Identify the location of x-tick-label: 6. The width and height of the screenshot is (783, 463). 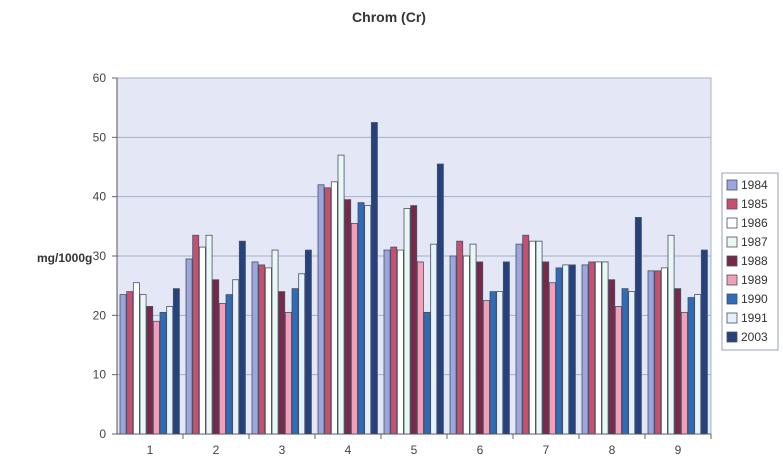
(480, 450).